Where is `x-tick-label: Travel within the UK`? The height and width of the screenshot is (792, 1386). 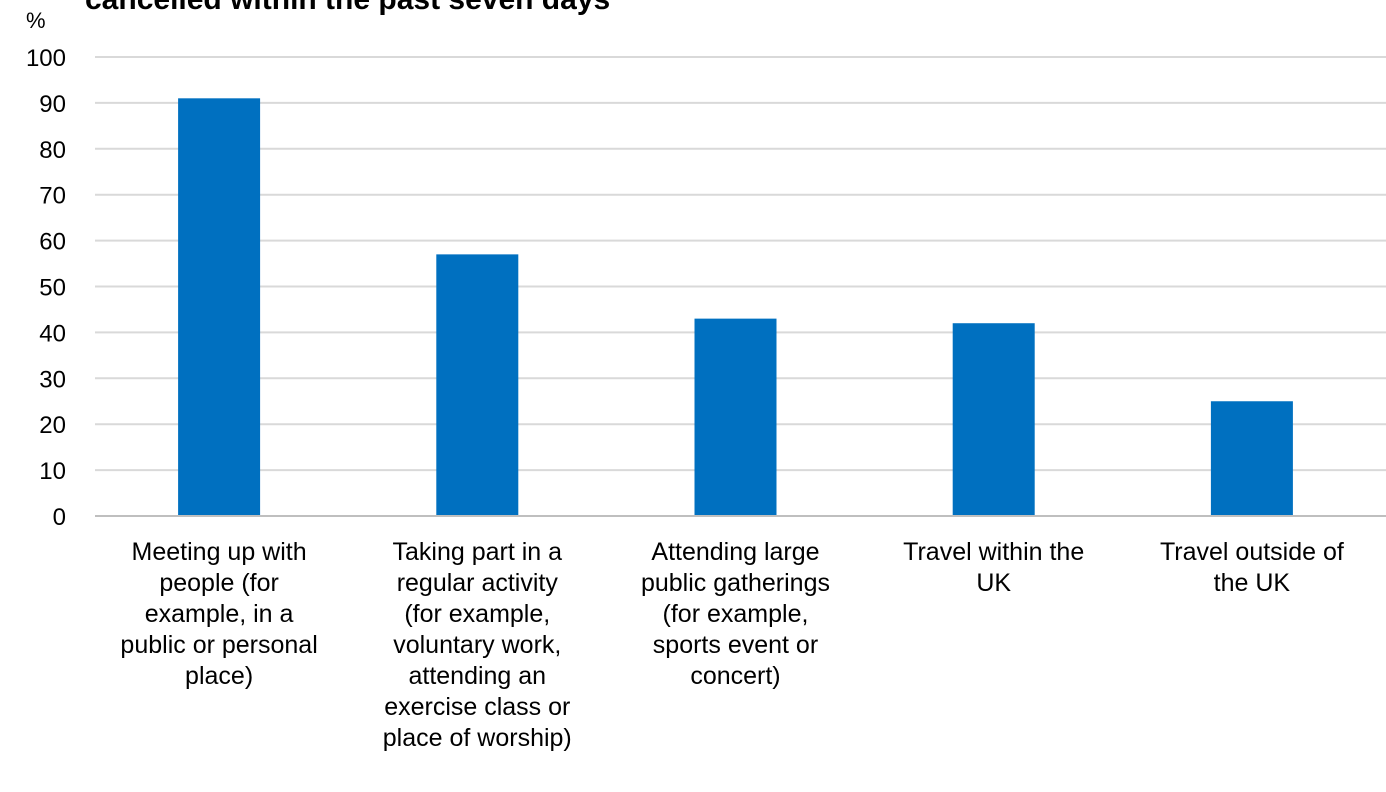 x-tick-label: Travel within the UK is located at coordinates (994, 568).